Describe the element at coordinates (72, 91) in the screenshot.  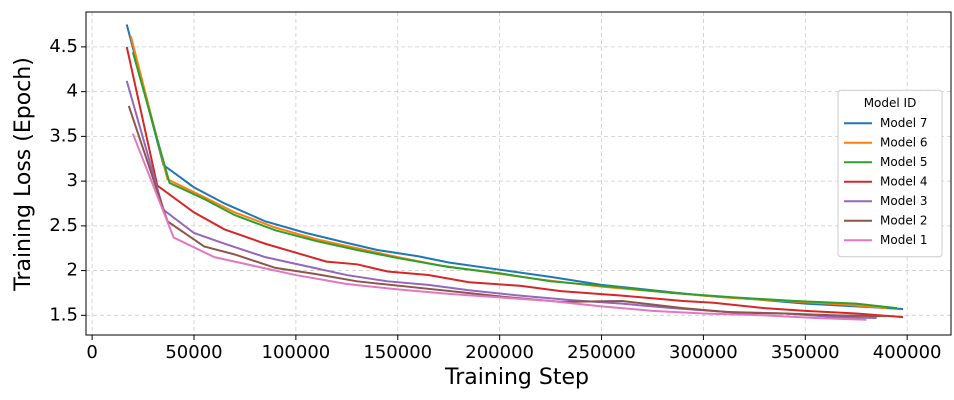
I see `y-tick-label: 4` at that location.